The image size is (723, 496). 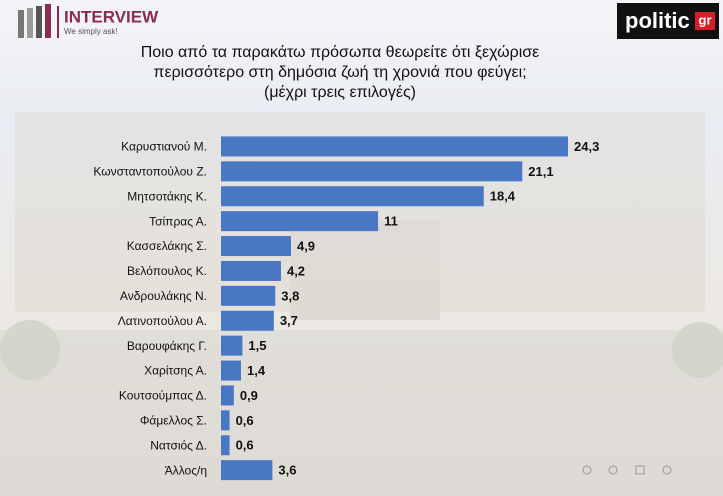 What do you see at coordinates (627, 470) in the screenshot?
I see `zoom-toolbar` at bounding box center [627, 470].